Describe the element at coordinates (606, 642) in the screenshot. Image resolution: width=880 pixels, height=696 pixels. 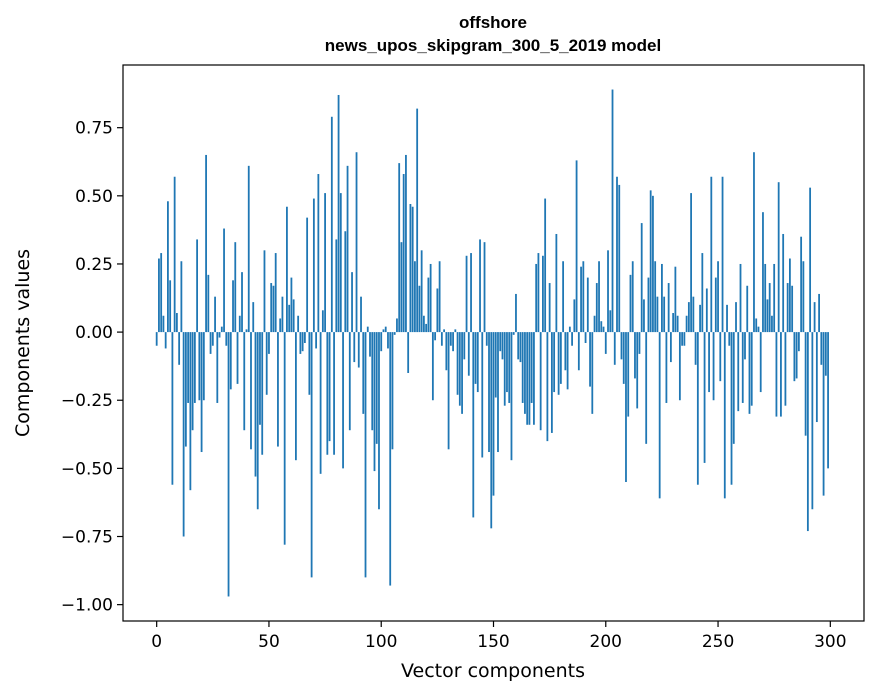
I see `x-tick-label: 200` at that location.